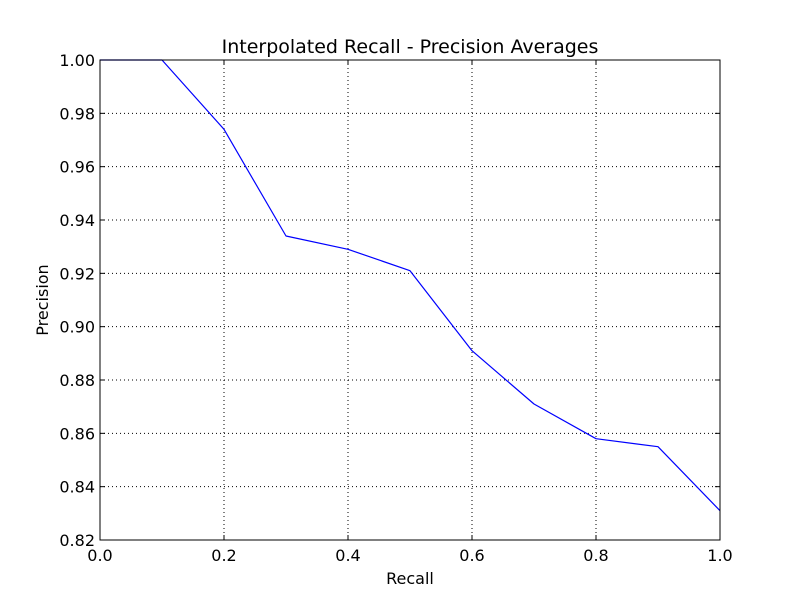  Describe the element at coordinates (77, 300) in the screenshot. I see `y-tick-labels: 0.82 0.84 0.86 0.88 0.90 0.92 0.94 0.96 0.98 1.00` at that location.